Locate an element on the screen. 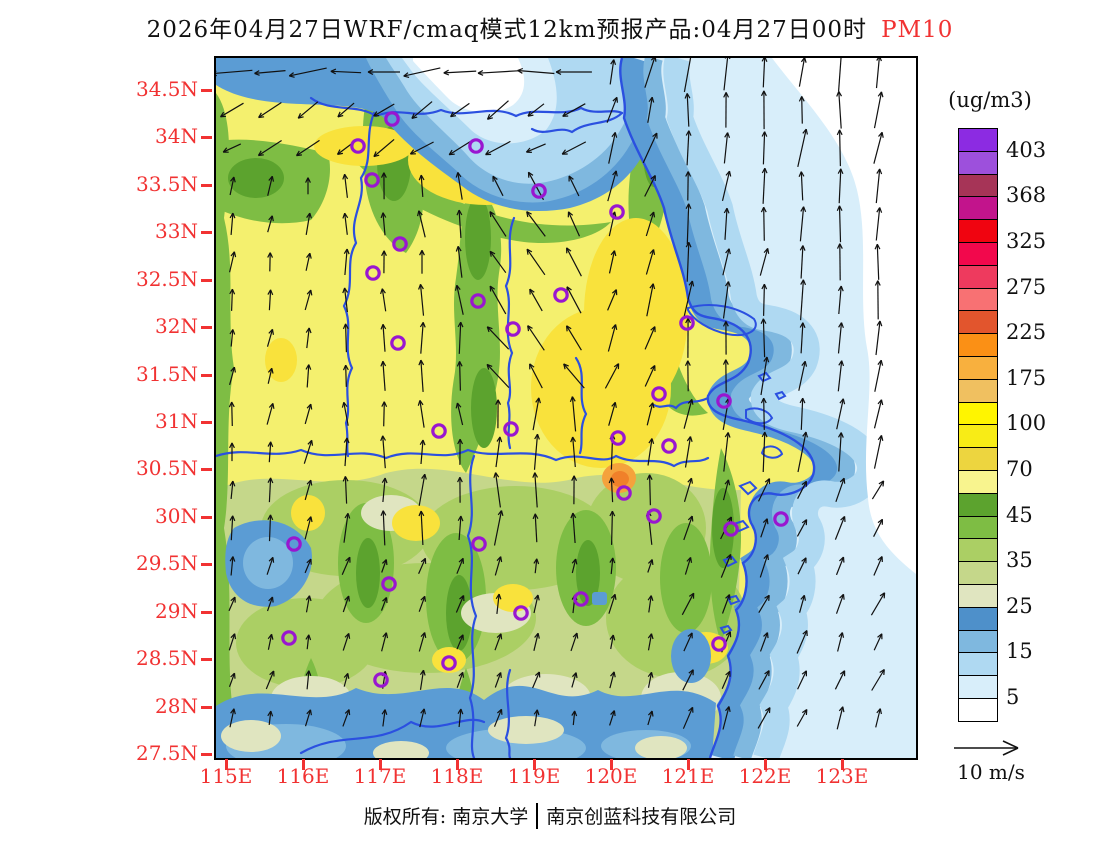 The height and width of the screenshot is (850, 1100). lat-tick-label: 28.5N is located at coordinates (166, 658).